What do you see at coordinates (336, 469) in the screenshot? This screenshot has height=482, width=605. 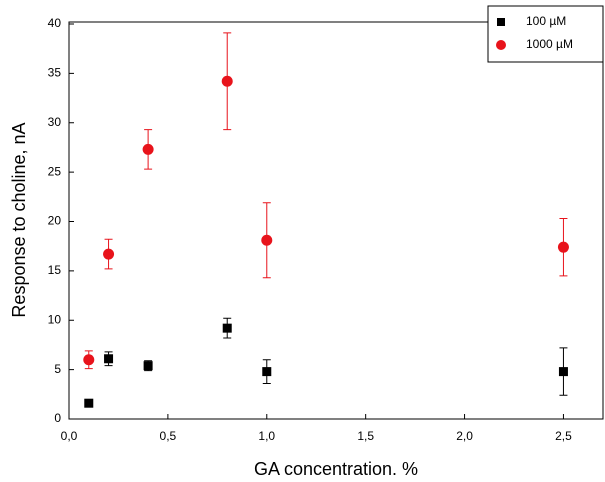 I see `x-axis-title: GA concentration. %` at bounding box center [336, 469].